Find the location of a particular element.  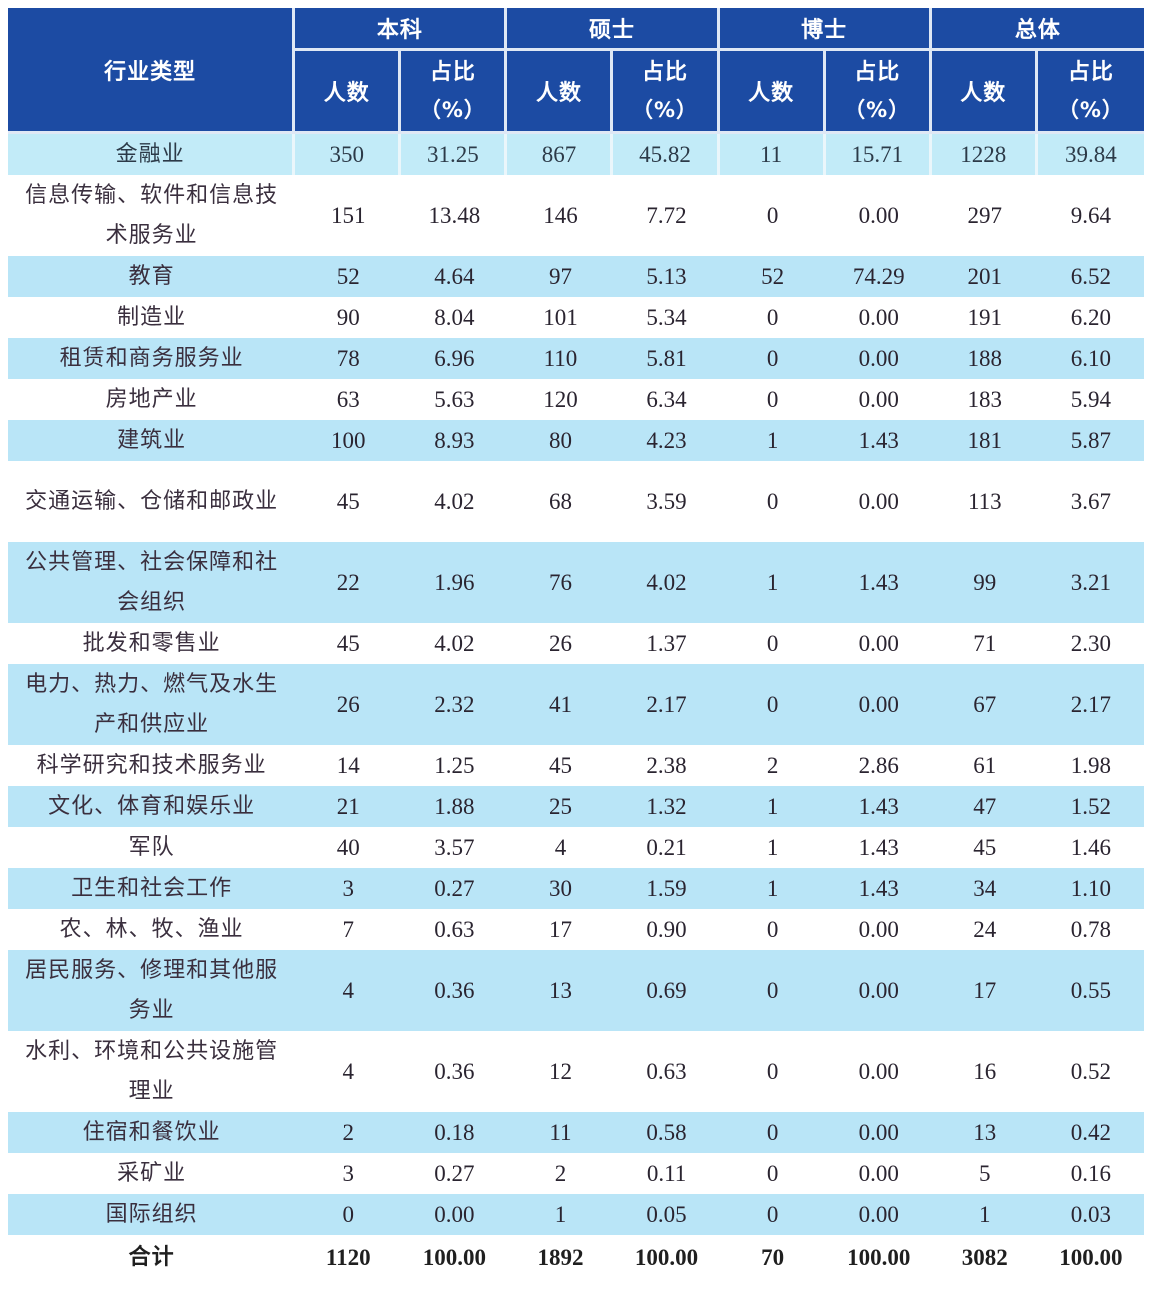

overall-count-cell: 61 is located at coordinates (984, 765).